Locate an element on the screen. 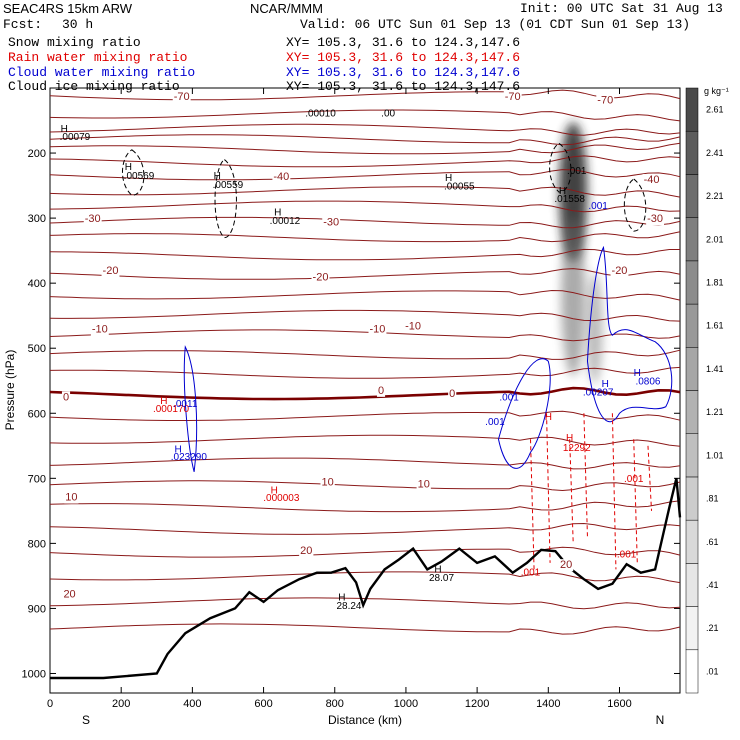  field-cloud-name: Cloud water mixing ratio is located at coordinates (102, 72).